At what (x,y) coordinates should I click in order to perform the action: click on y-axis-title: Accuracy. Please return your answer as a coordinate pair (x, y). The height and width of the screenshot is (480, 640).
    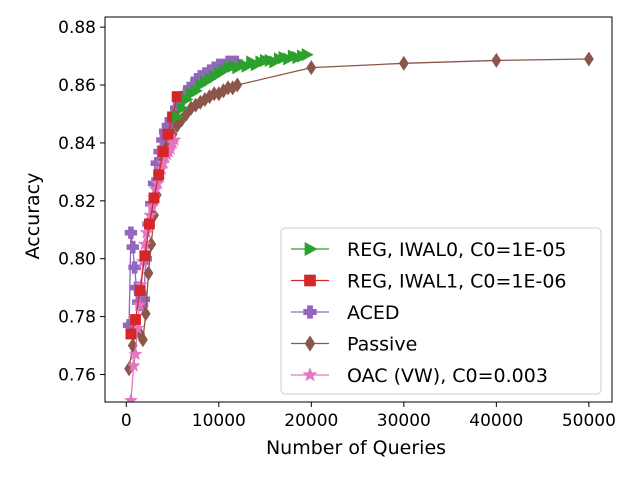
    Looking at the image, I should click on (33, 216).